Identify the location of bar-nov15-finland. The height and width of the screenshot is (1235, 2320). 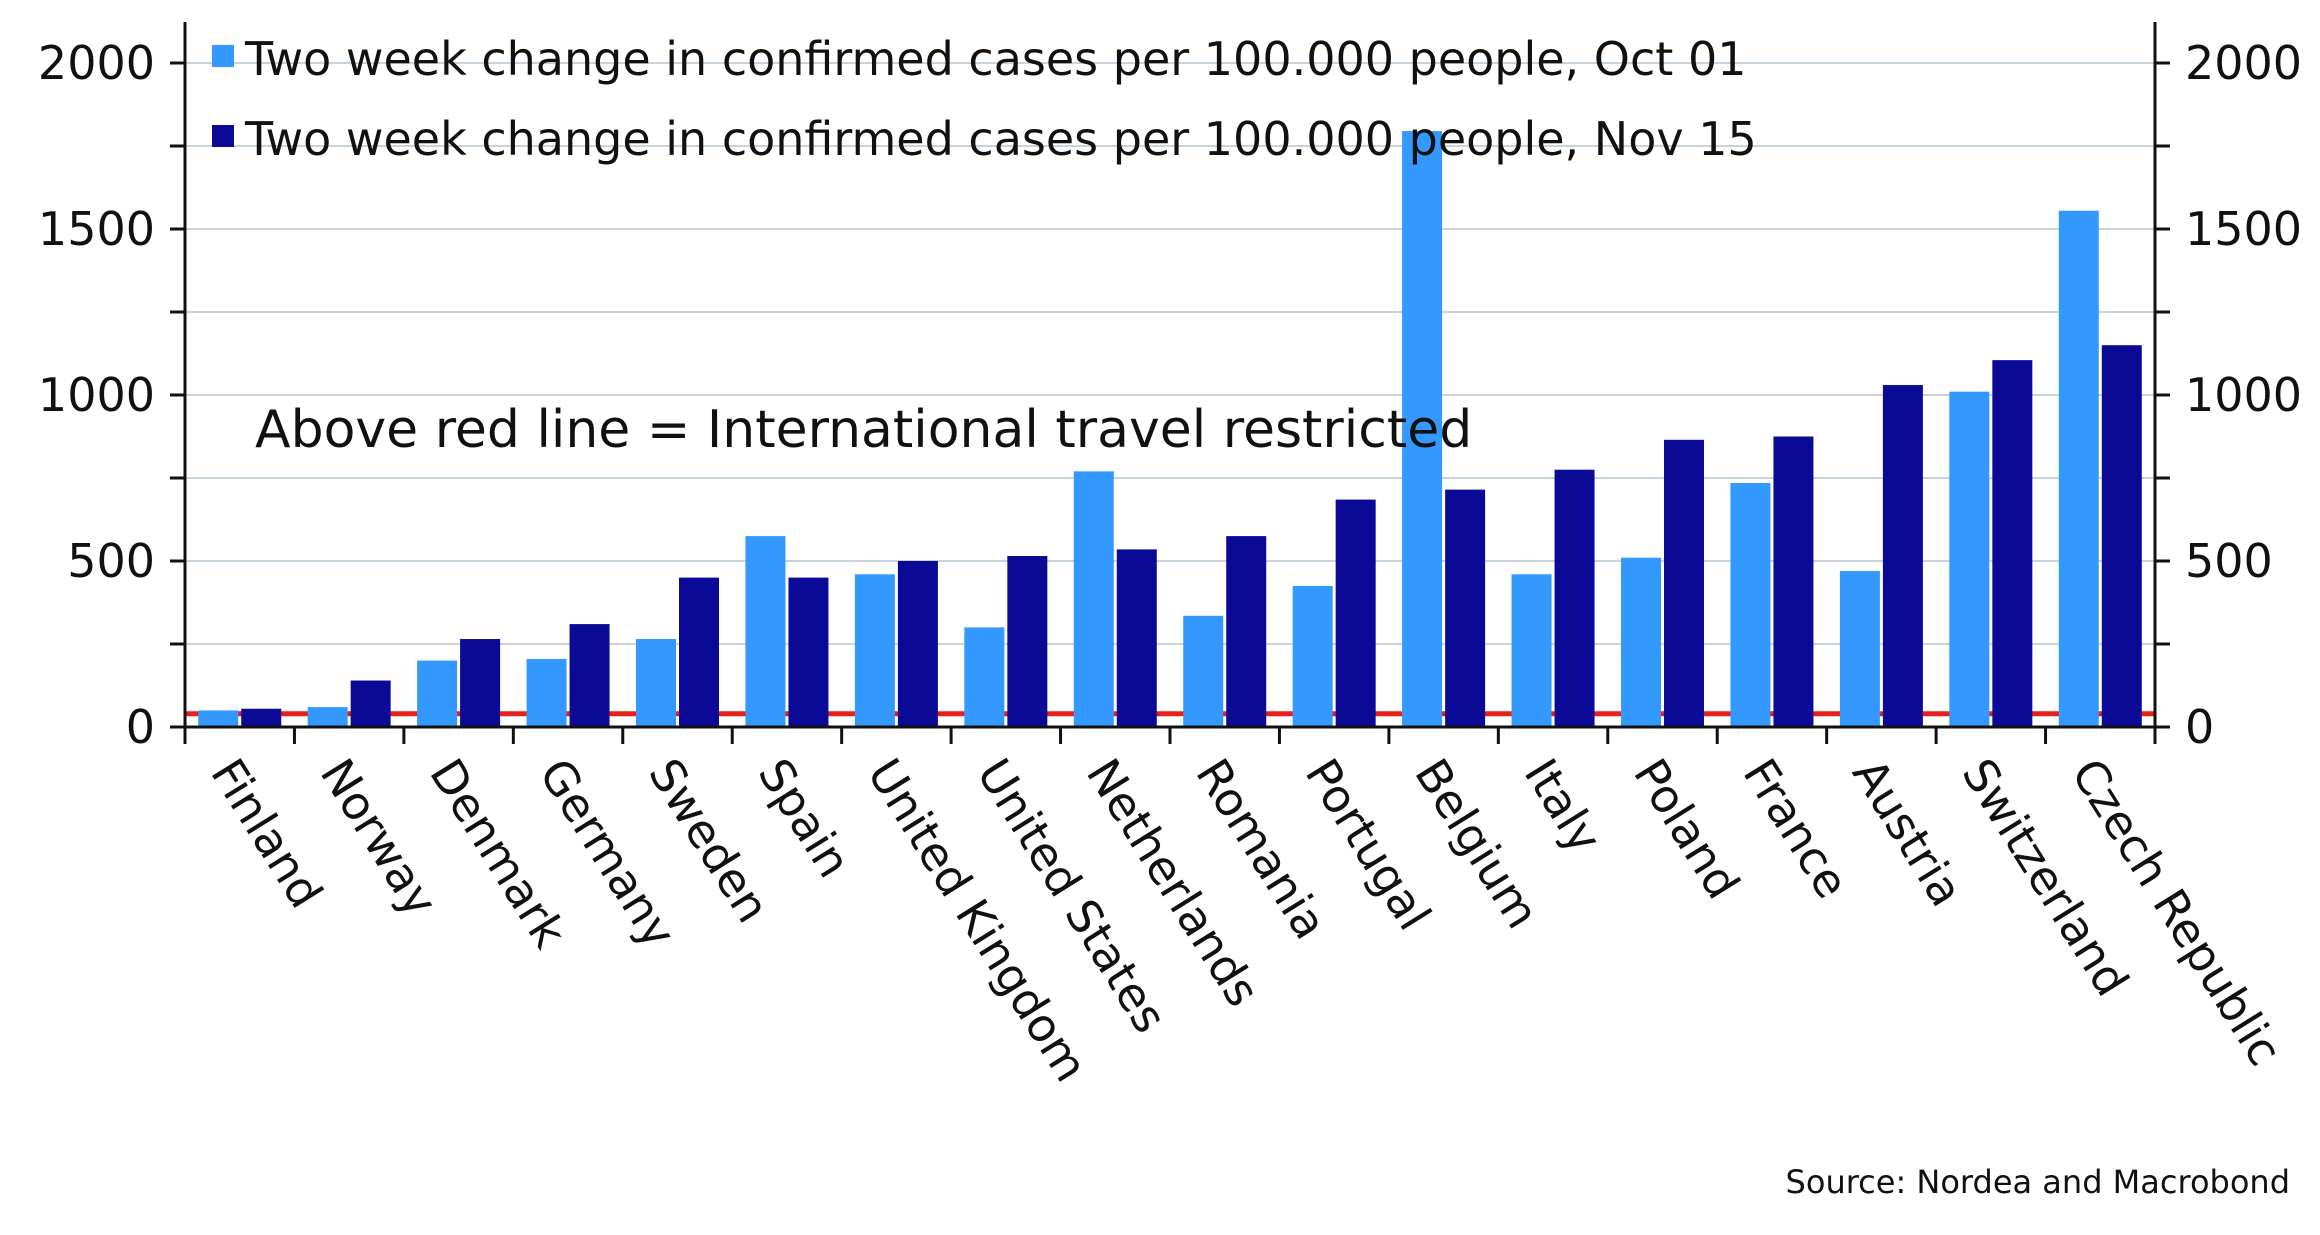
(261, 717).